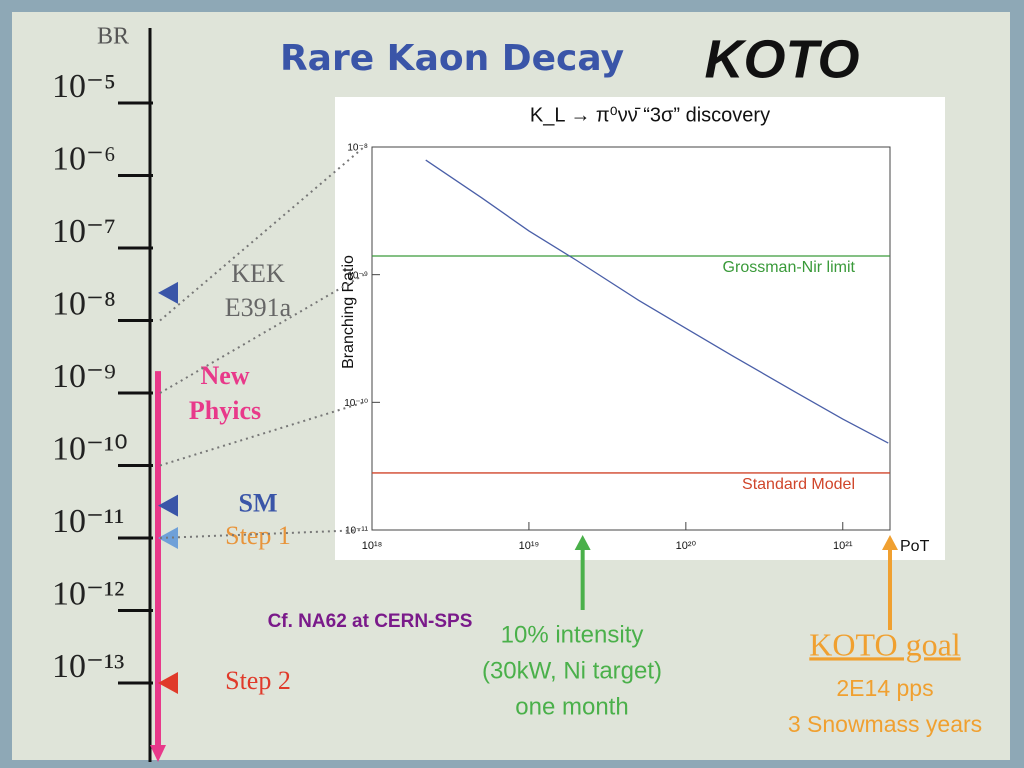  Describe the element at coordinates (650, 115) in the screenshot. I see `chart-title: K_L → π⁰νν̄ “3σ” discovery` at that location.